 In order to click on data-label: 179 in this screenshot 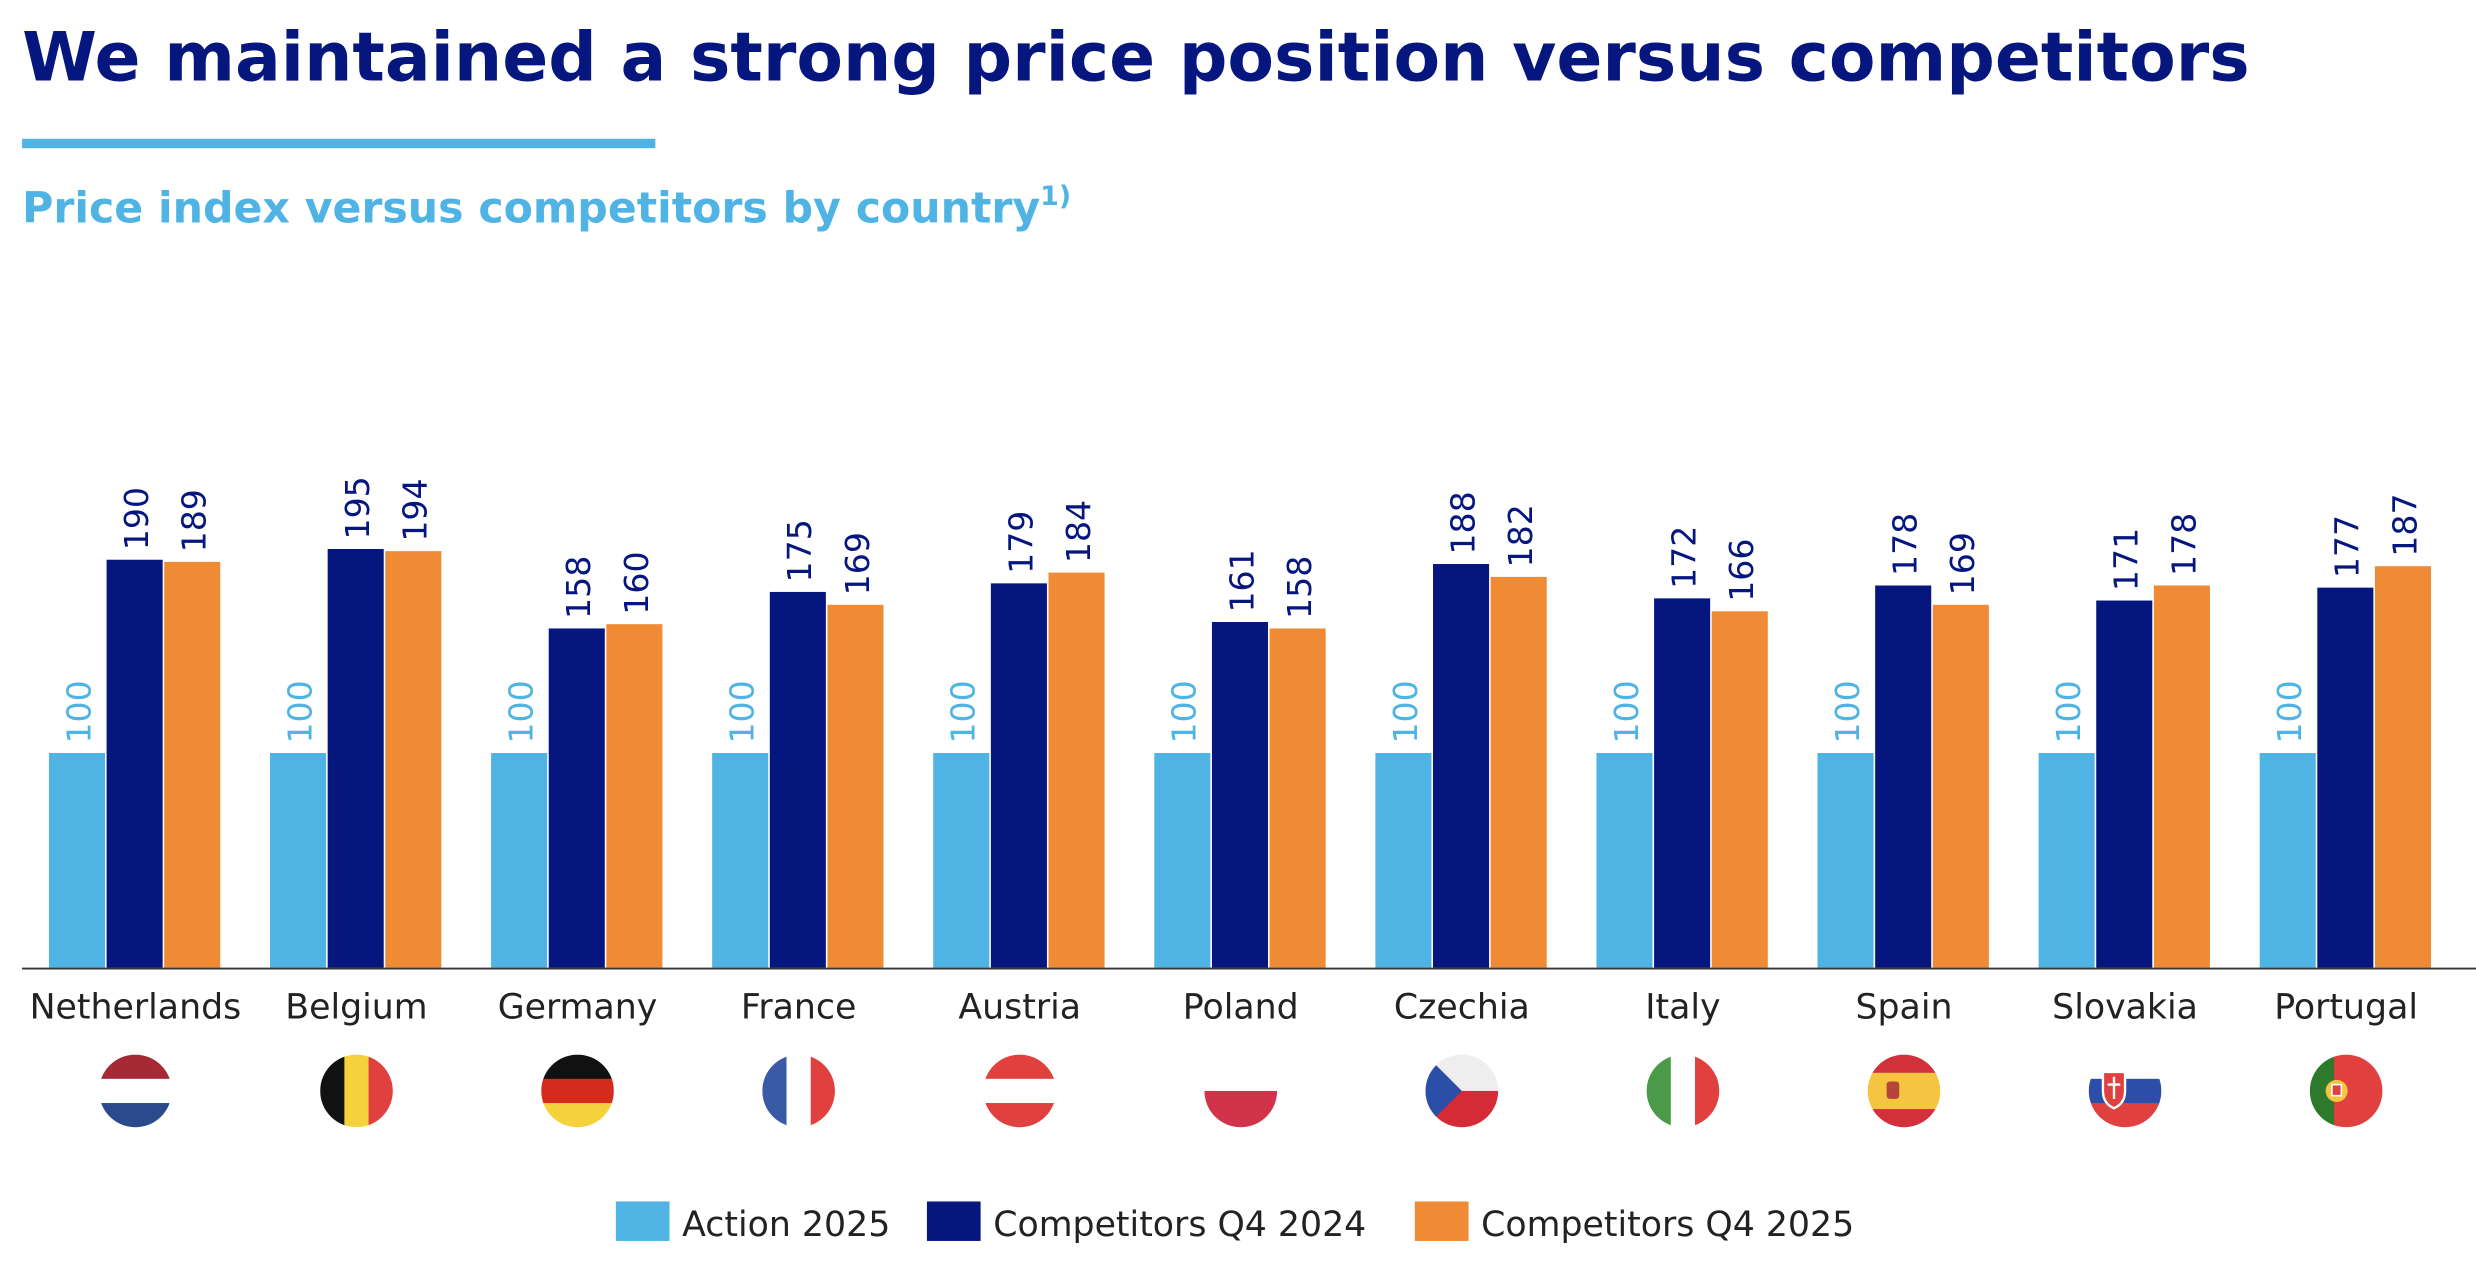, I will do `click(1020, 542)`.